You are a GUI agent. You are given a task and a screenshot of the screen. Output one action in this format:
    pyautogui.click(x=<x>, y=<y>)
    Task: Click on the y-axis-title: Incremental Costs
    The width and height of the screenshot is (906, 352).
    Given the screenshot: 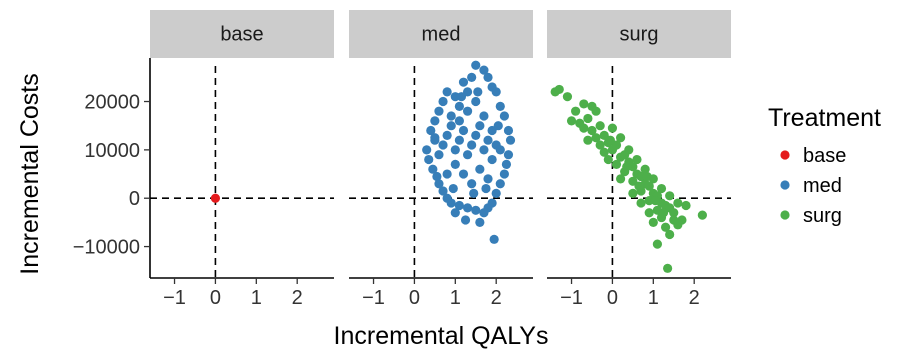 What is the action you would take?
    pyautogui.click(x=30, y=173)
    